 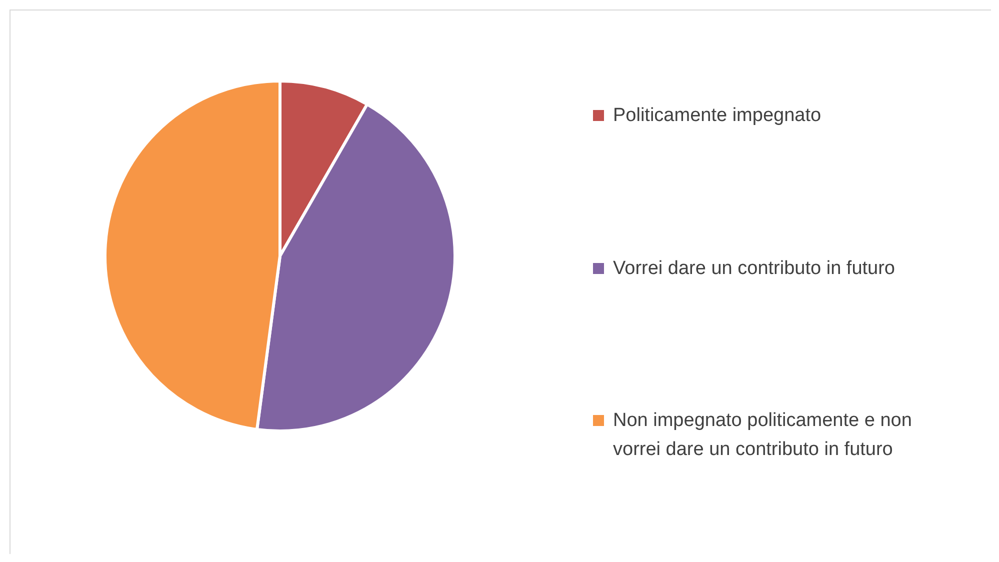 What do you see at coordinates (762, 435) in the screenshot?
I see `legend-label: Non impegnato politicamente e non vorrei dare un contributo in futuro` at bounding box center [762, 435].